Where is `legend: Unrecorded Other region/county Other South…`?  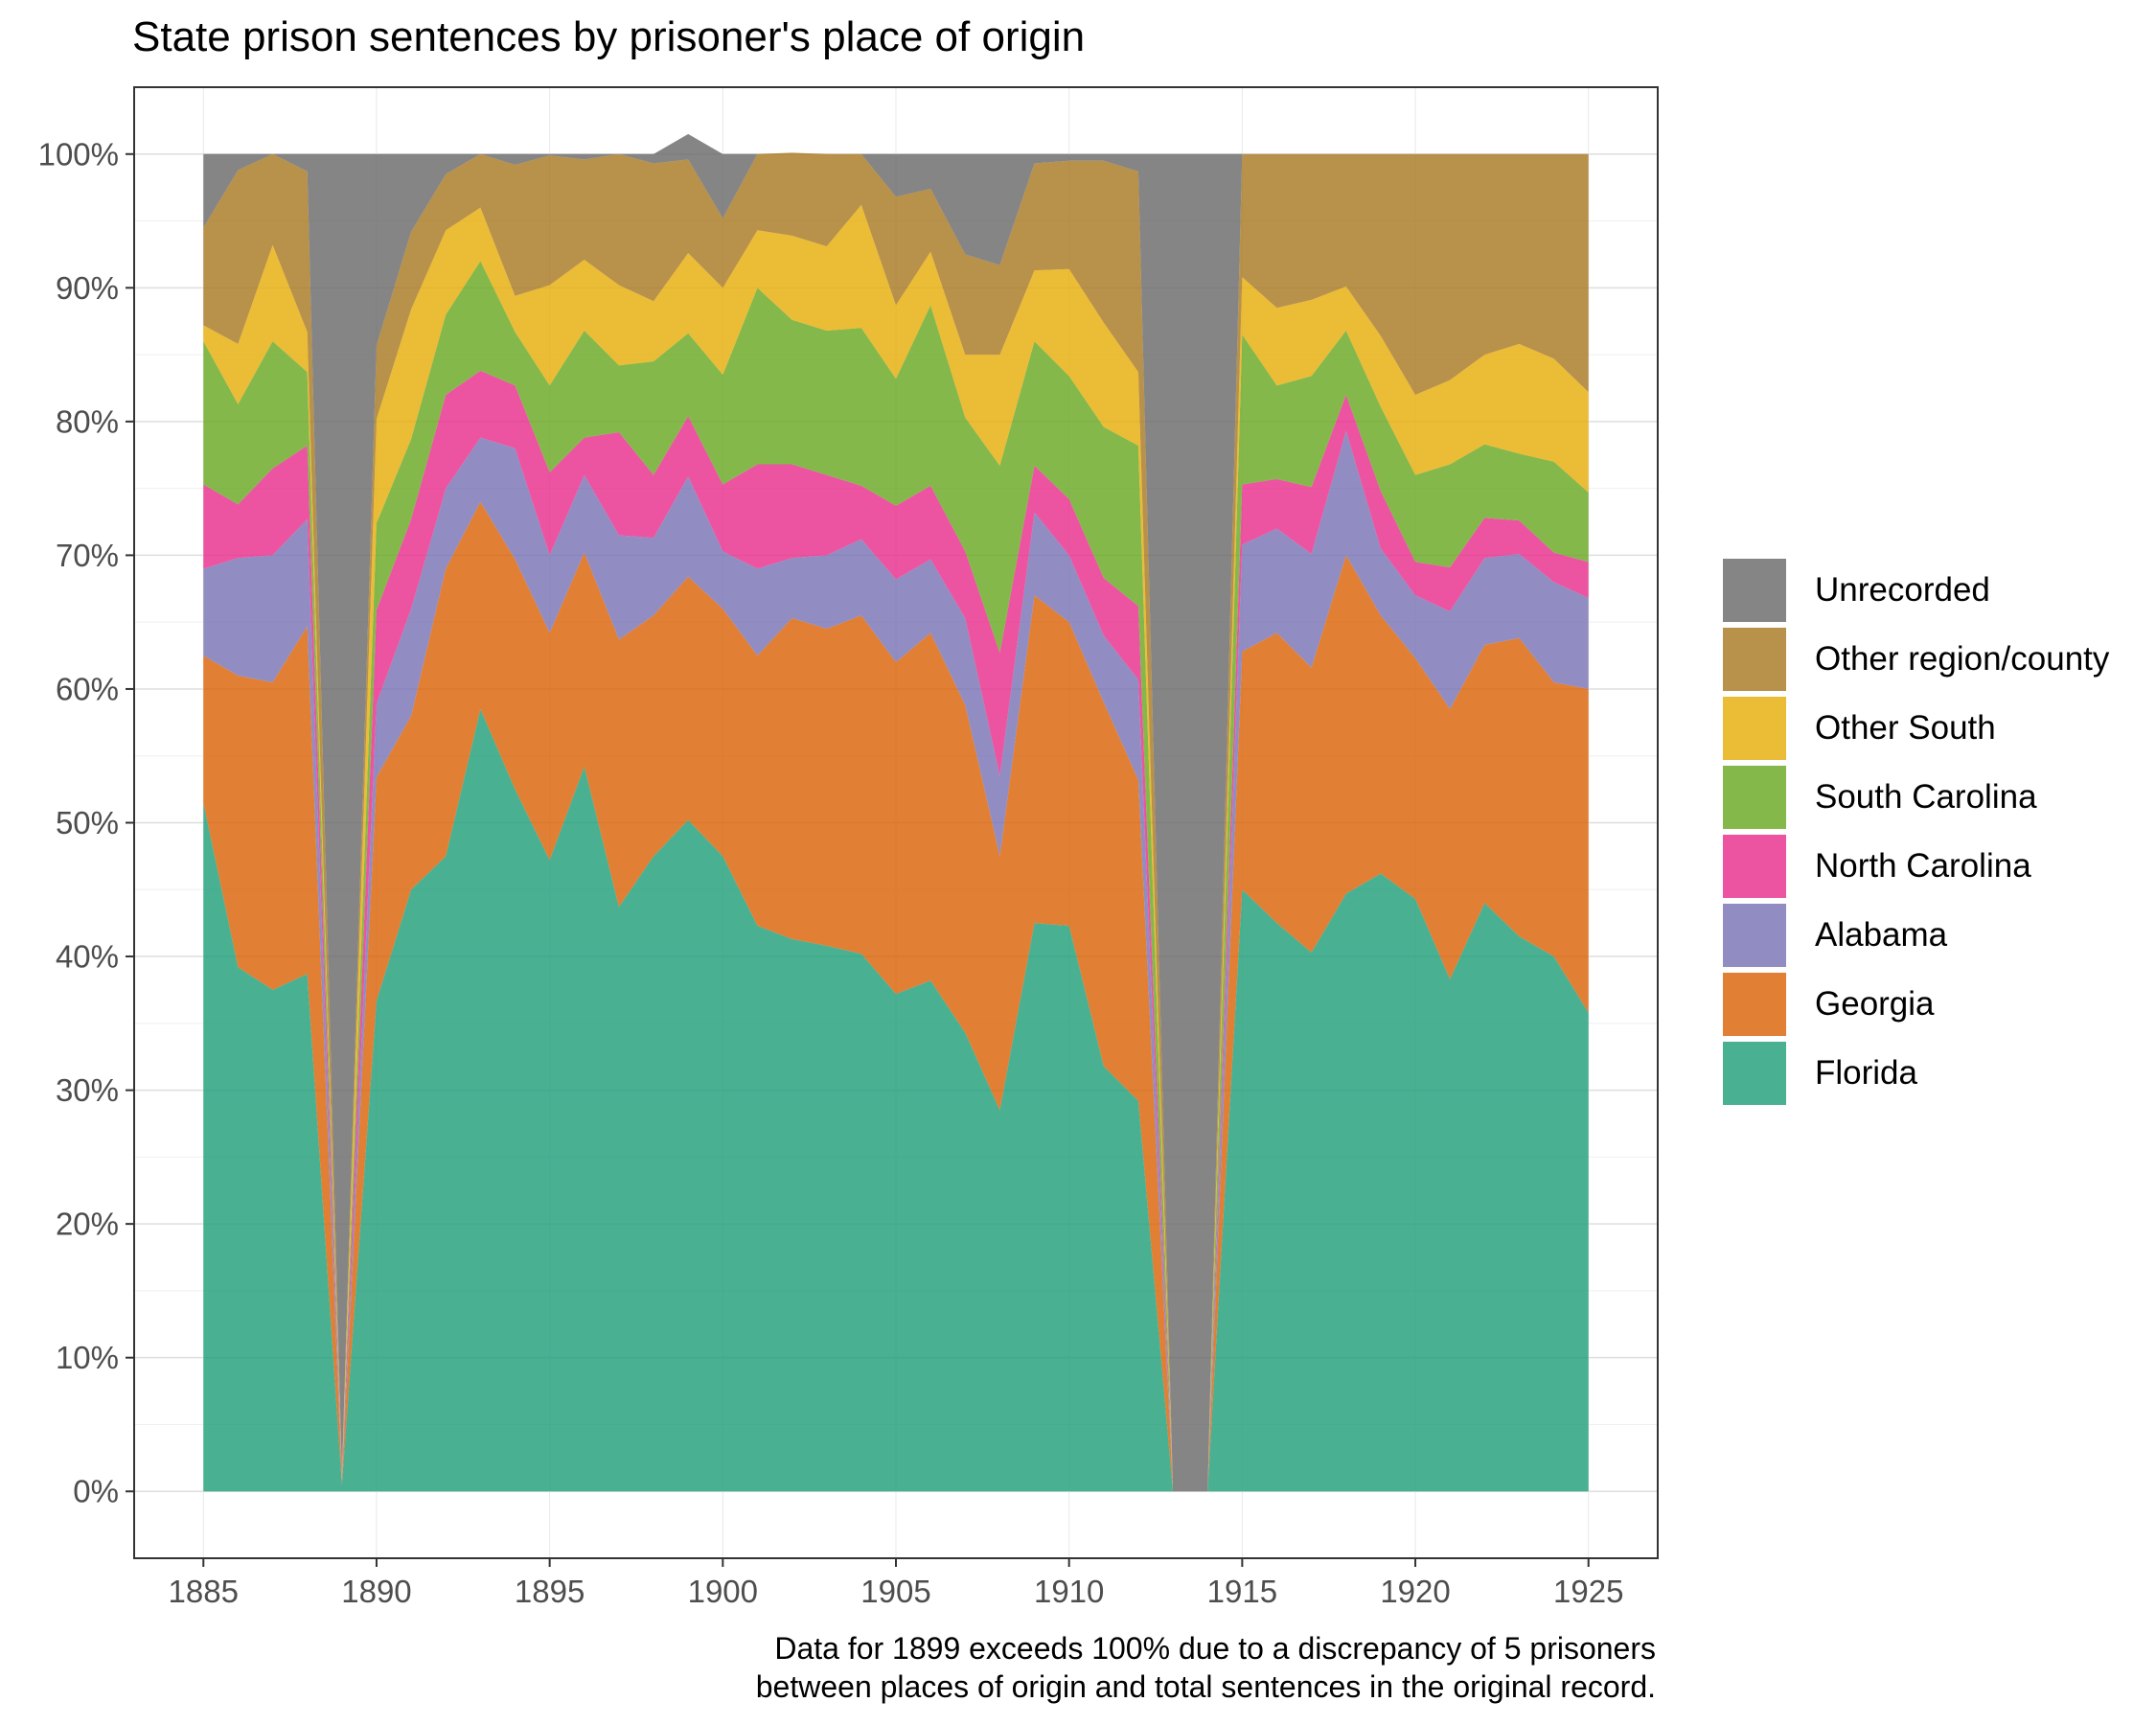 legend: Unrecorded Other region/county Other South… is located at coordinates (1916, 832).